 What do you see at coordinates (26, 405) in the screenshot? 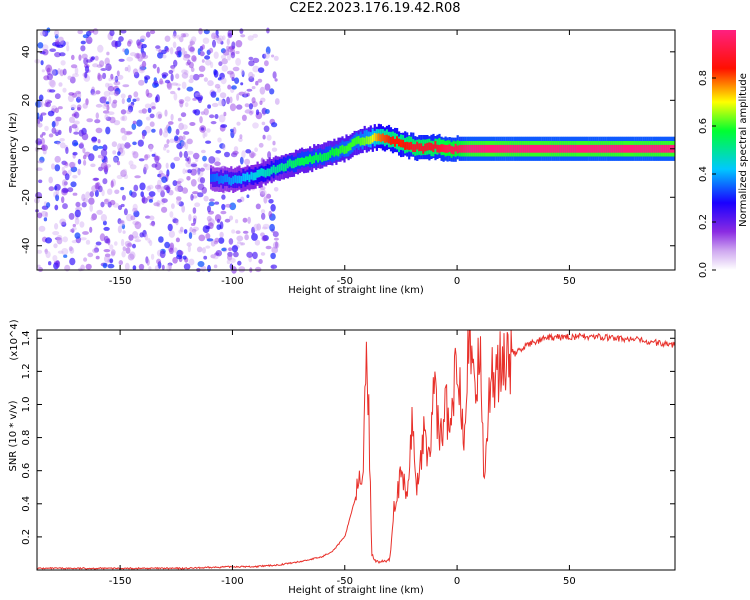
I see `y-tick-label: 1.0` at bounding box center [26, 405].